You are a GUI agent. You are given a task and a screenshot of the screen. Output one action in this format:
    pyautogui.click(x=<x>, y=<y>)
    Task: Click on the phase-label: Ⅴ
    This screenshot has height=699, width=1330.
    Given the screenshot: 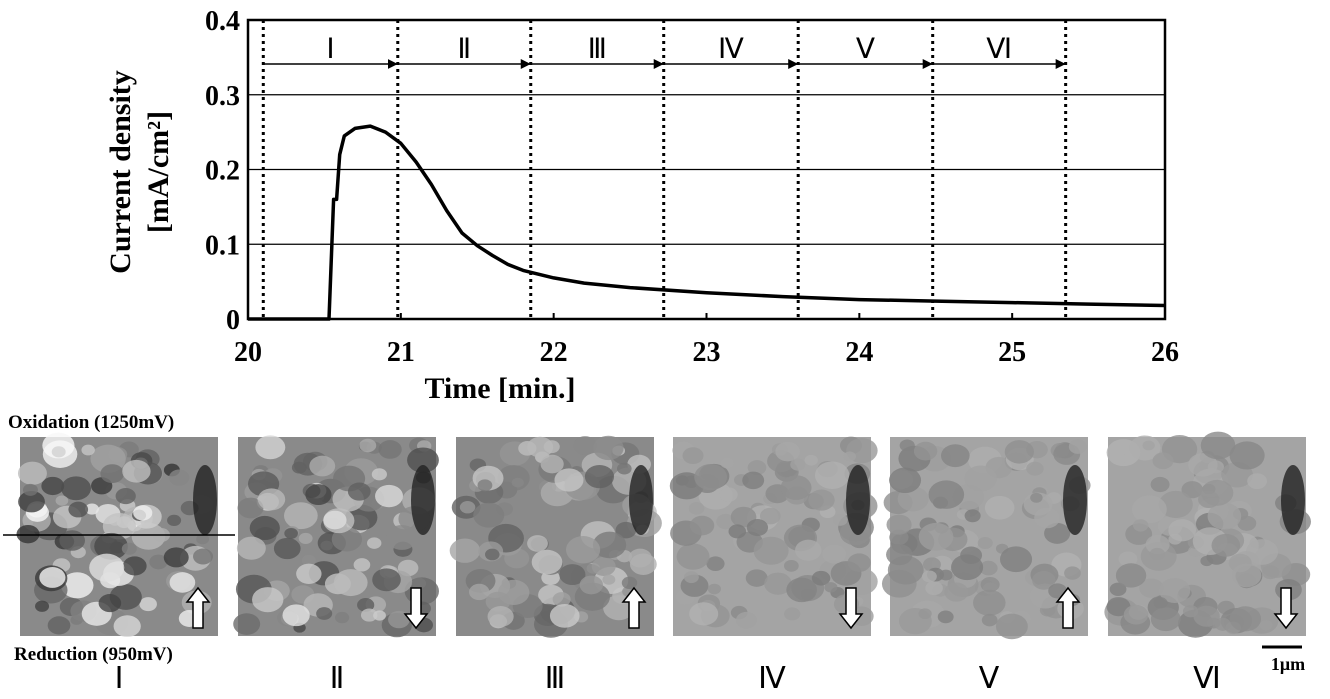 What is the action you would take?
    pyautogui.click(x=865, y=49)
    